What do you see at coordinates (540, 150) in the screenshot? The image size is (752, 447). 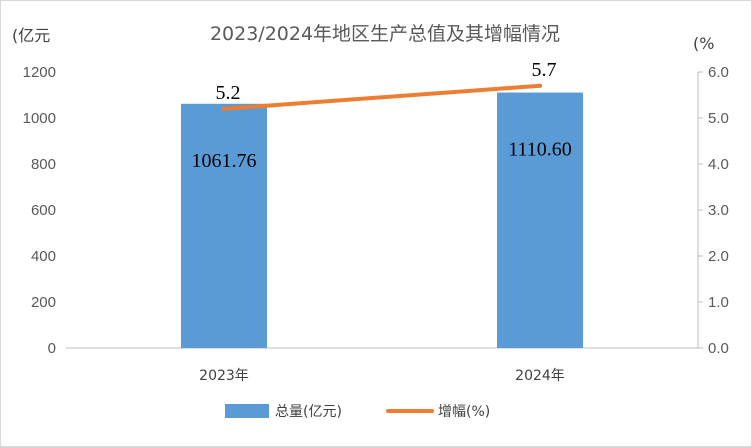 I see `bar-data-label: 1110.60` at bounding box center [540, 150].